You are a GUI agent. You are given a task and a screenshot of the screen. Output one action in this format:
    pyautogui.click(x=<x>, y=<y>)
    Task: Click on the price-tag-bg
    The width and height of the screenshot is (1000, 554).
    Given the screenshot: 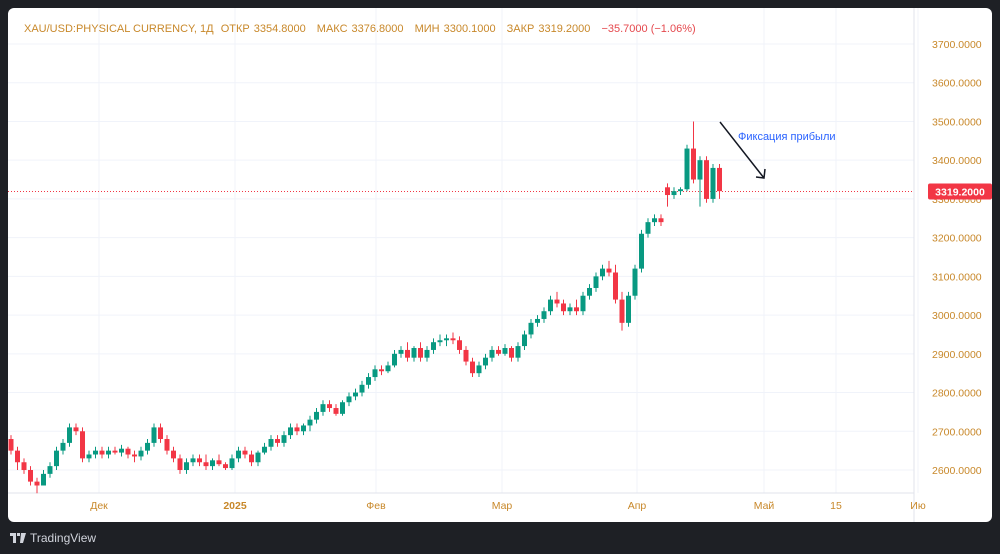 What is the action you would take?
    pyautogui.click(x=960, y=191)
    